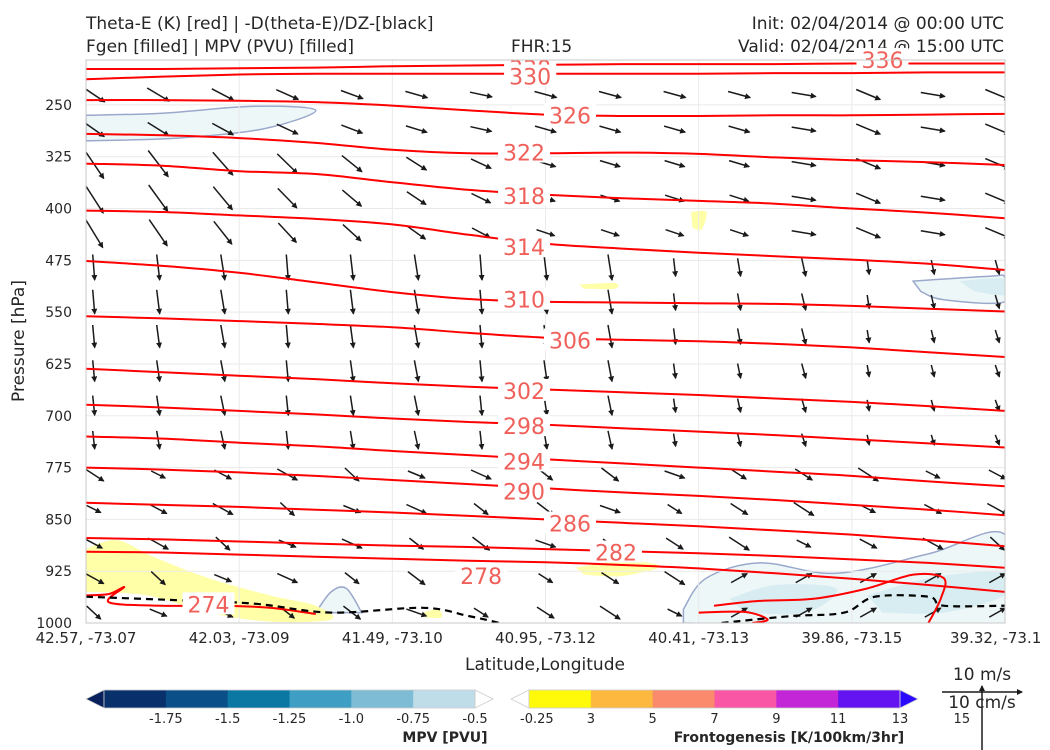 The height and width of the screenshot is (750, 1050). Describe the element at coordinates (392, 638) in the screenshot. I see `x-tick-label: 41.49, -73.10` at that location.